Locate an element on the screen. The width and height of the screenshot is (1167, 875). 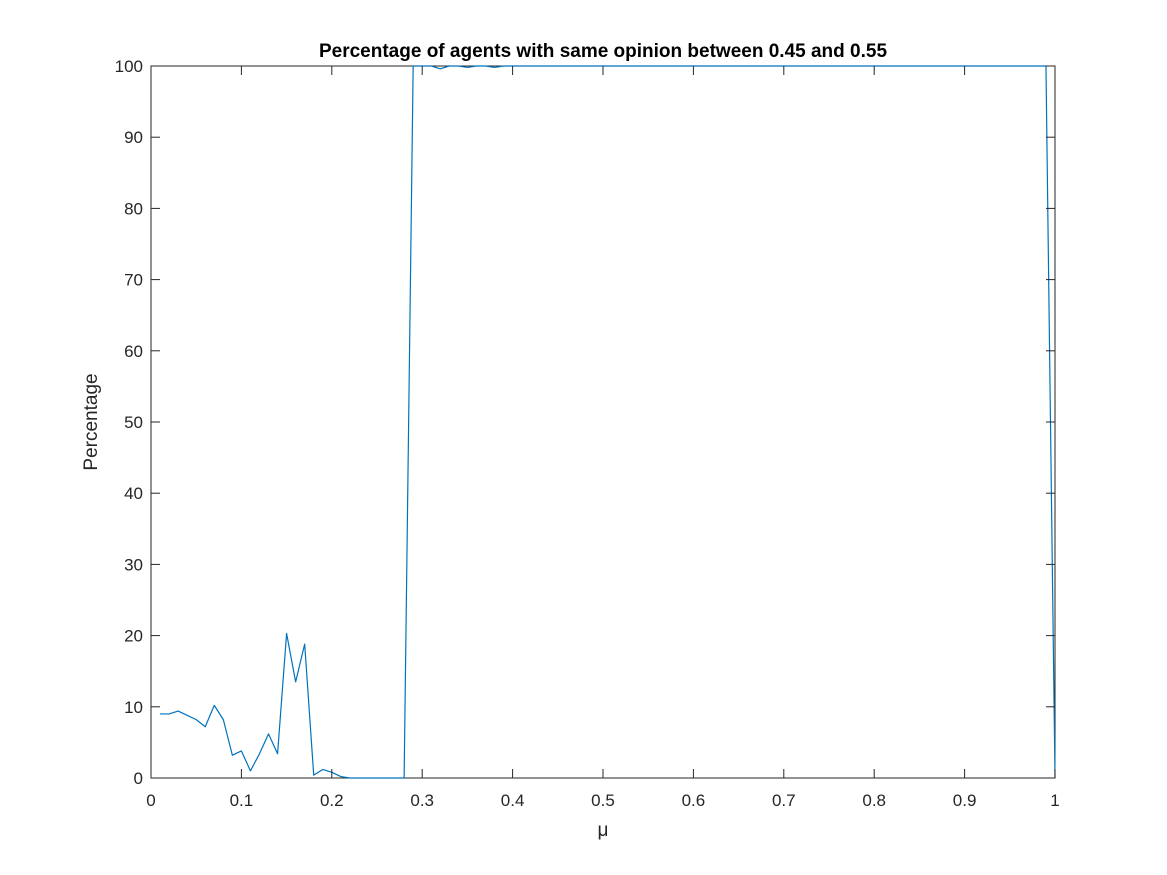
y-tick-label: 60 is located at coordinates (133, 351).